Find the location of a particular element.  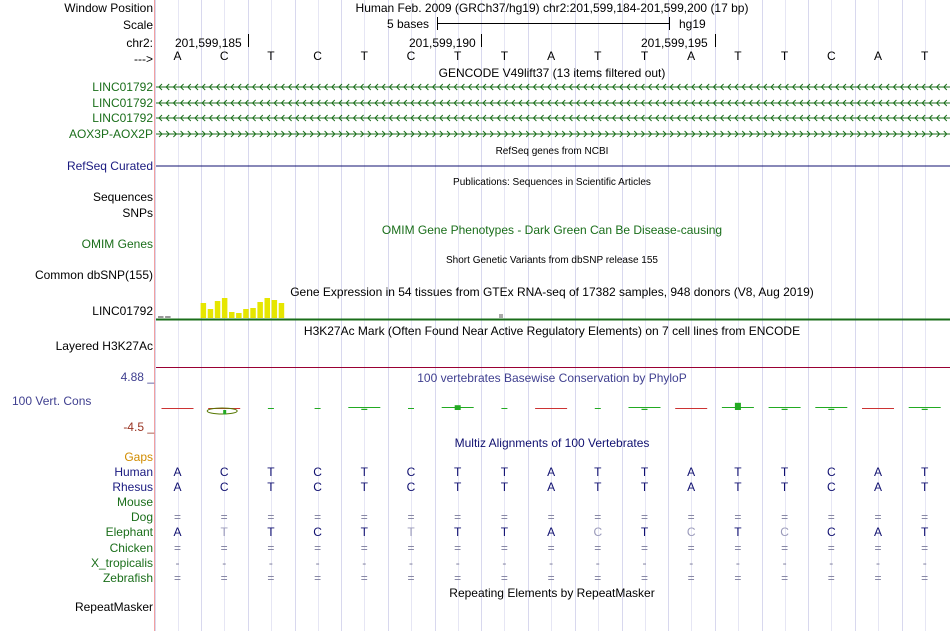

gaps-label: Gaps is located at coordinates (138, 457).